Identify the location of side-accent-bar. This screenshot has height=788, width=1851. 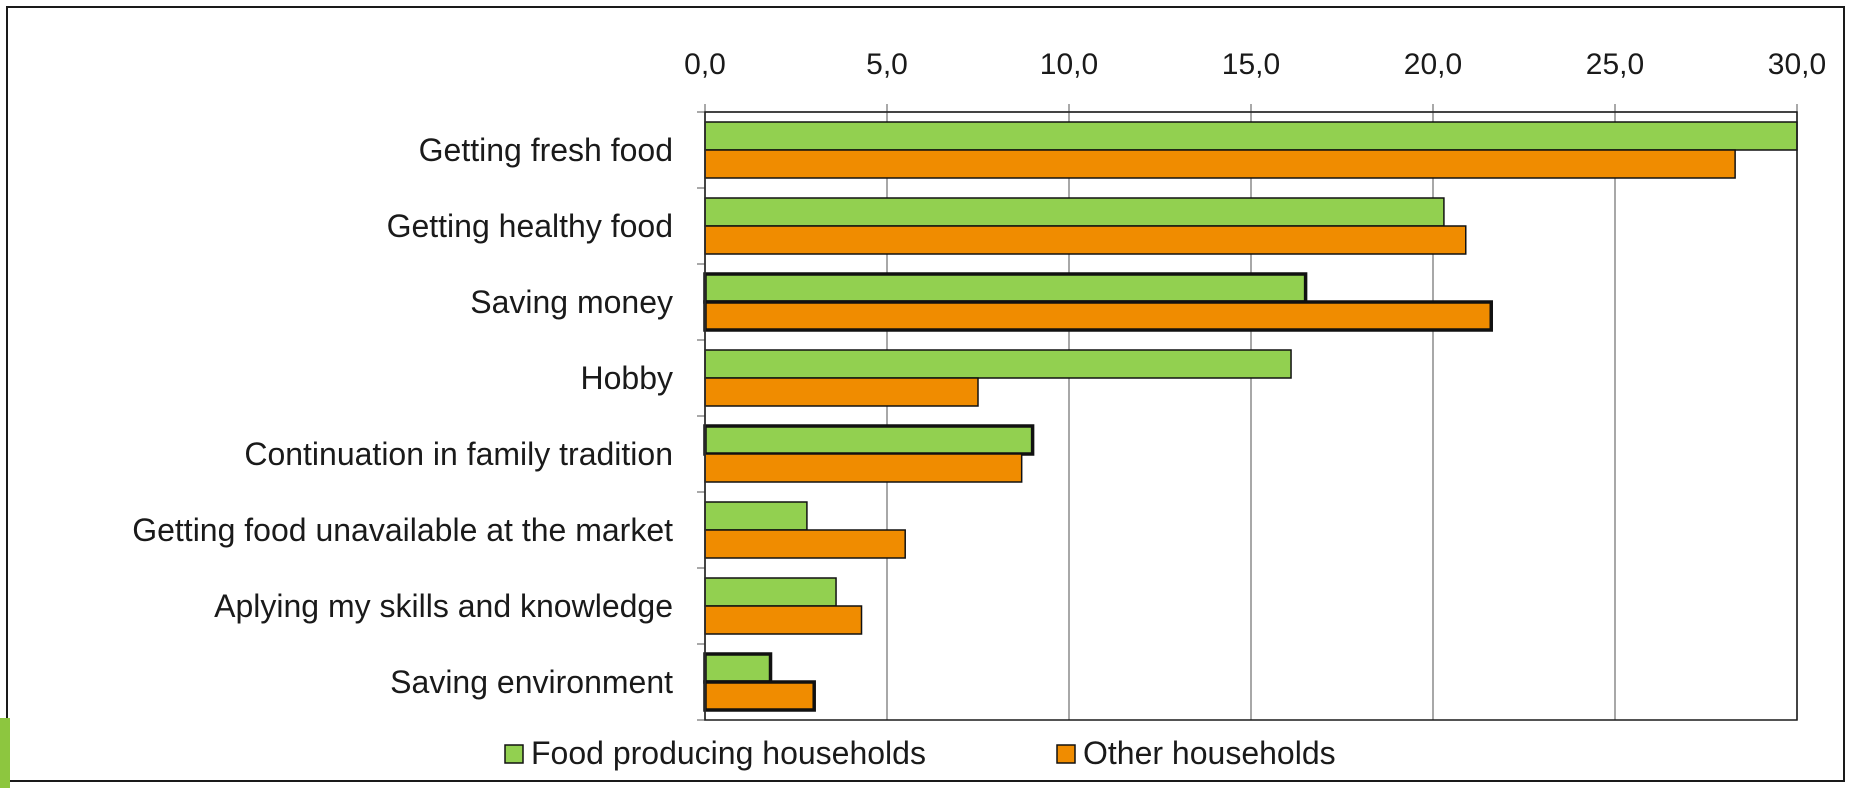
(5, 753).